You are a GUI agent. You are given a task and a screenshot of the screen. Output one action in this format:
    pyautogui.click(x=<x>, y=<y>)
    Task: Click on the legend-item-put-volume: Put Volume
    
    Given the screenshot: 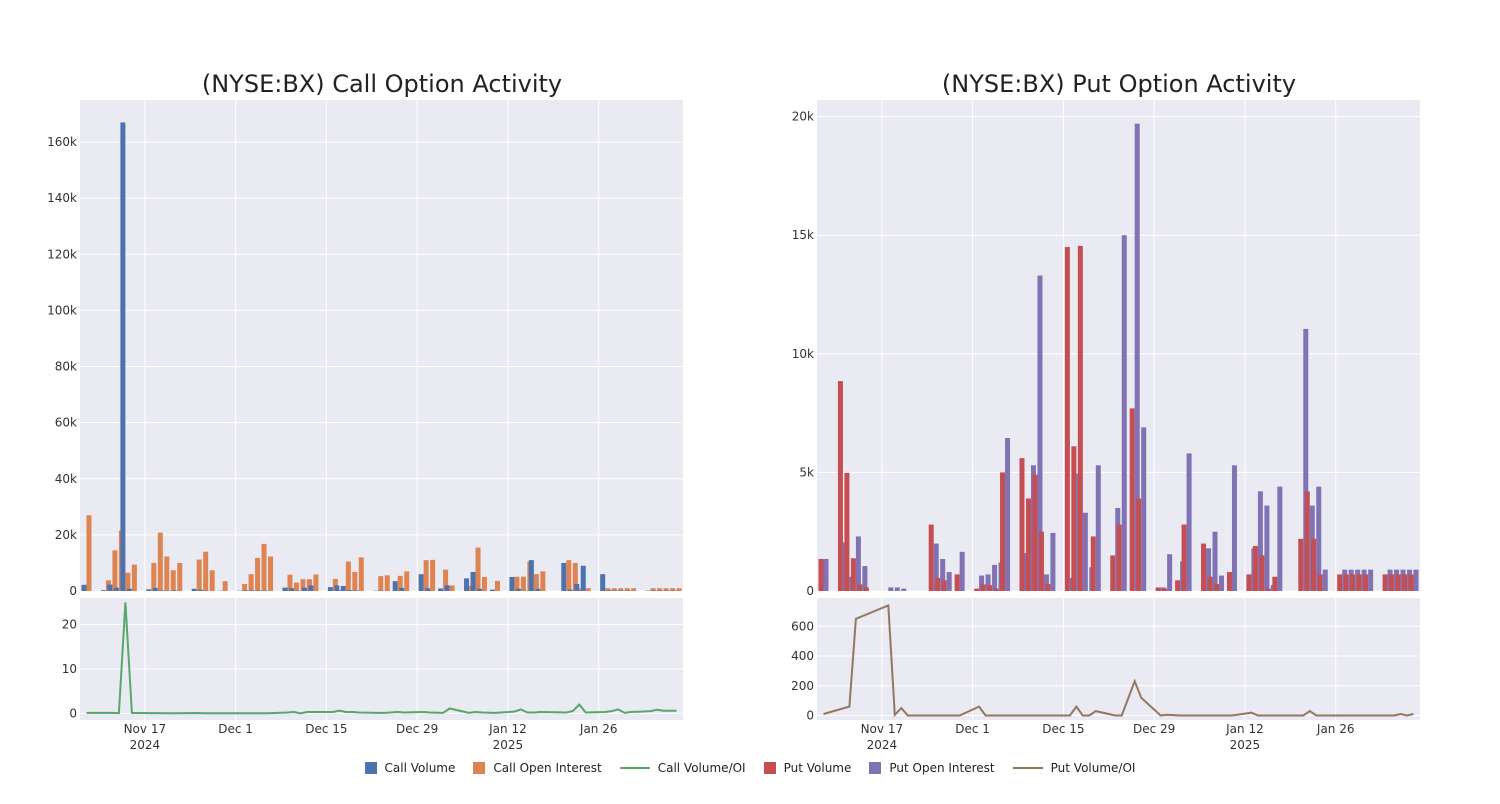 What is the action you would take?
    pyautogui.click(x=808, y=768)
    